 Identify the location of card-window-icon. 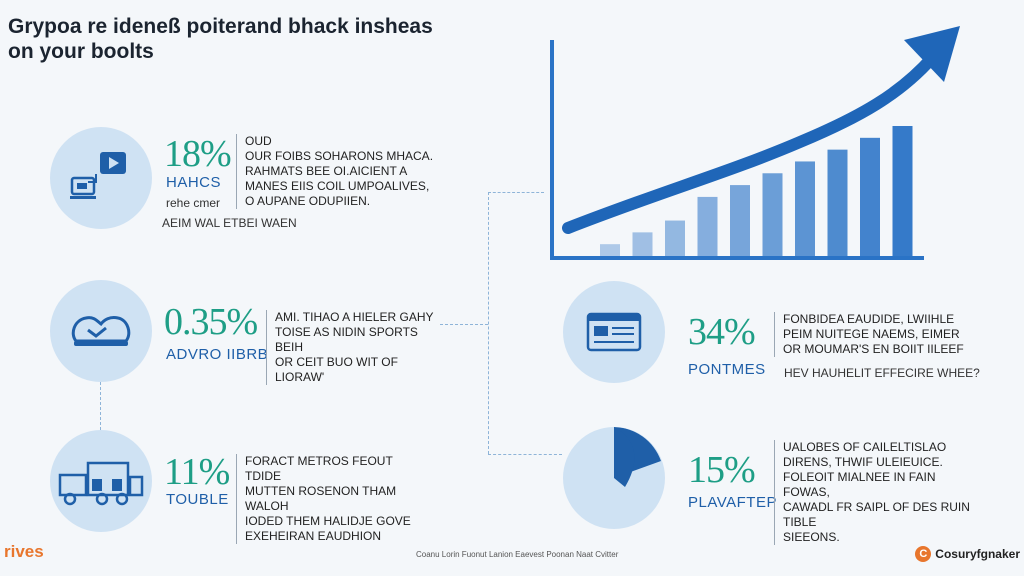
(614, 332).